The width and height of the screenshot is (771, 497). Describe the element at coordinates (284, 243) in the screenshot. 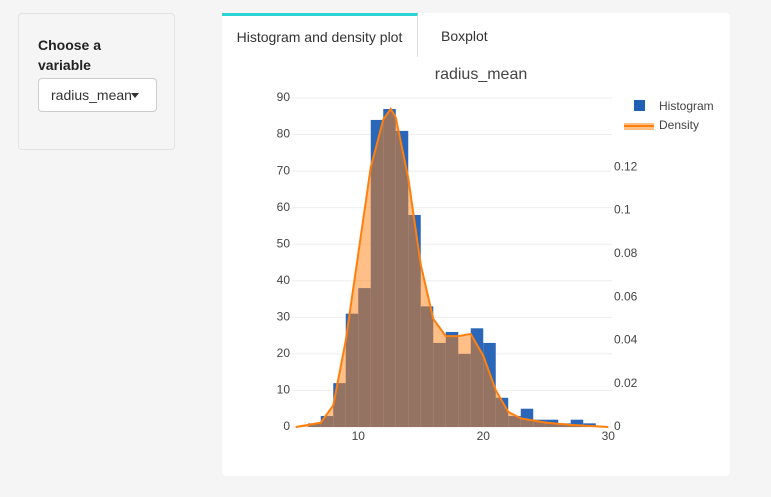

I see `y-tick-label: 50` at that location.